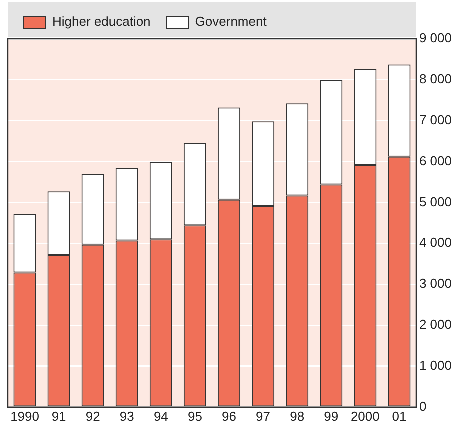  Describe the element at coordinates (195, 416) in the screenshot. I see `x-tick-label: 95` at that location.